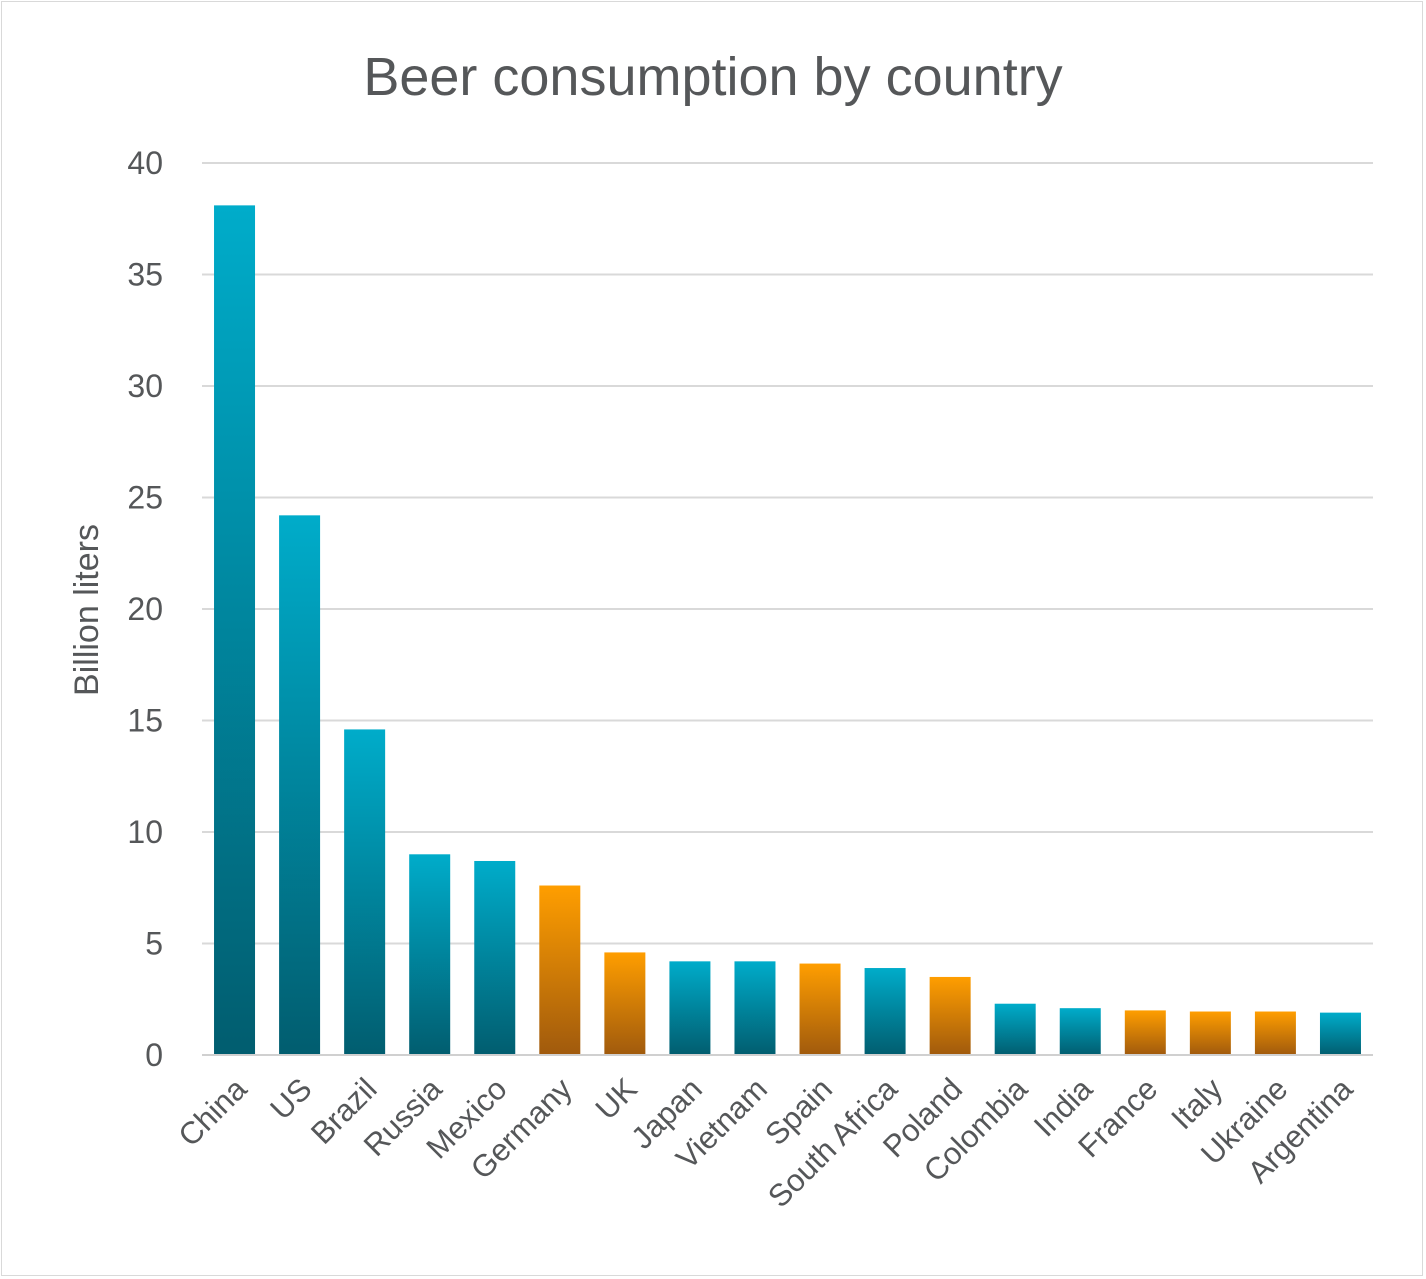  What do you see at coordinates (154, 1055) in the screenshot?
I see `y-tick-label: 0` at bounding box center [154, 1055].